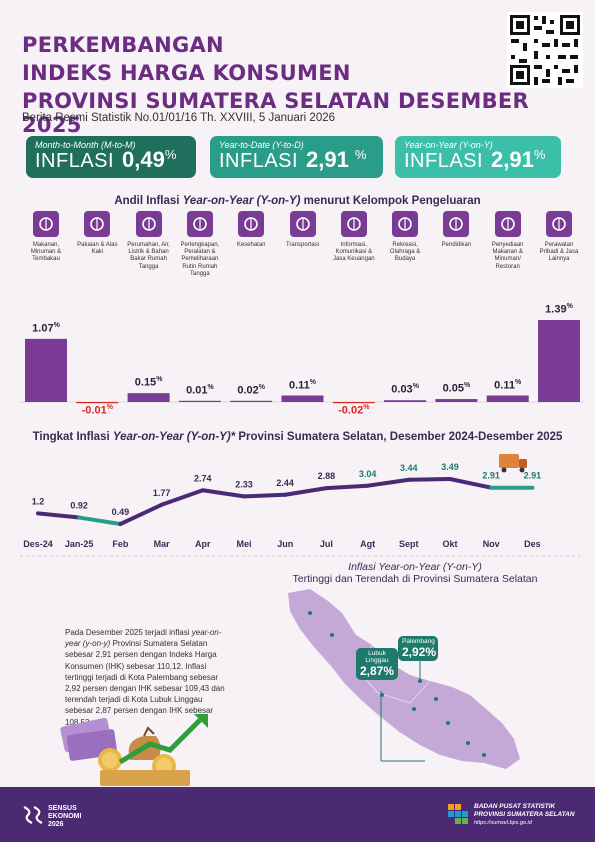  What do you see at coordinates (336, 159) in the screenshot?
I see `card-ytd-value: 2,91 %` at bounding box center [336, 159].